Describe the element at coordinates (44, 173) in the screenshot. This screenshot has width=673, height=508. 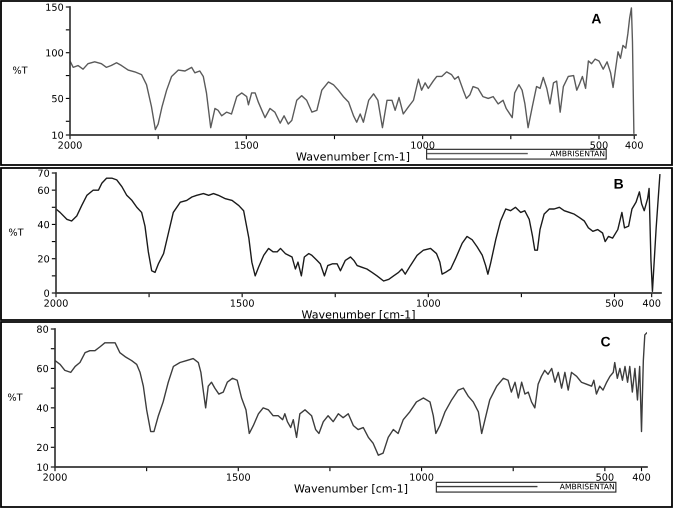
I see `y-tick-label: 70` at that location.